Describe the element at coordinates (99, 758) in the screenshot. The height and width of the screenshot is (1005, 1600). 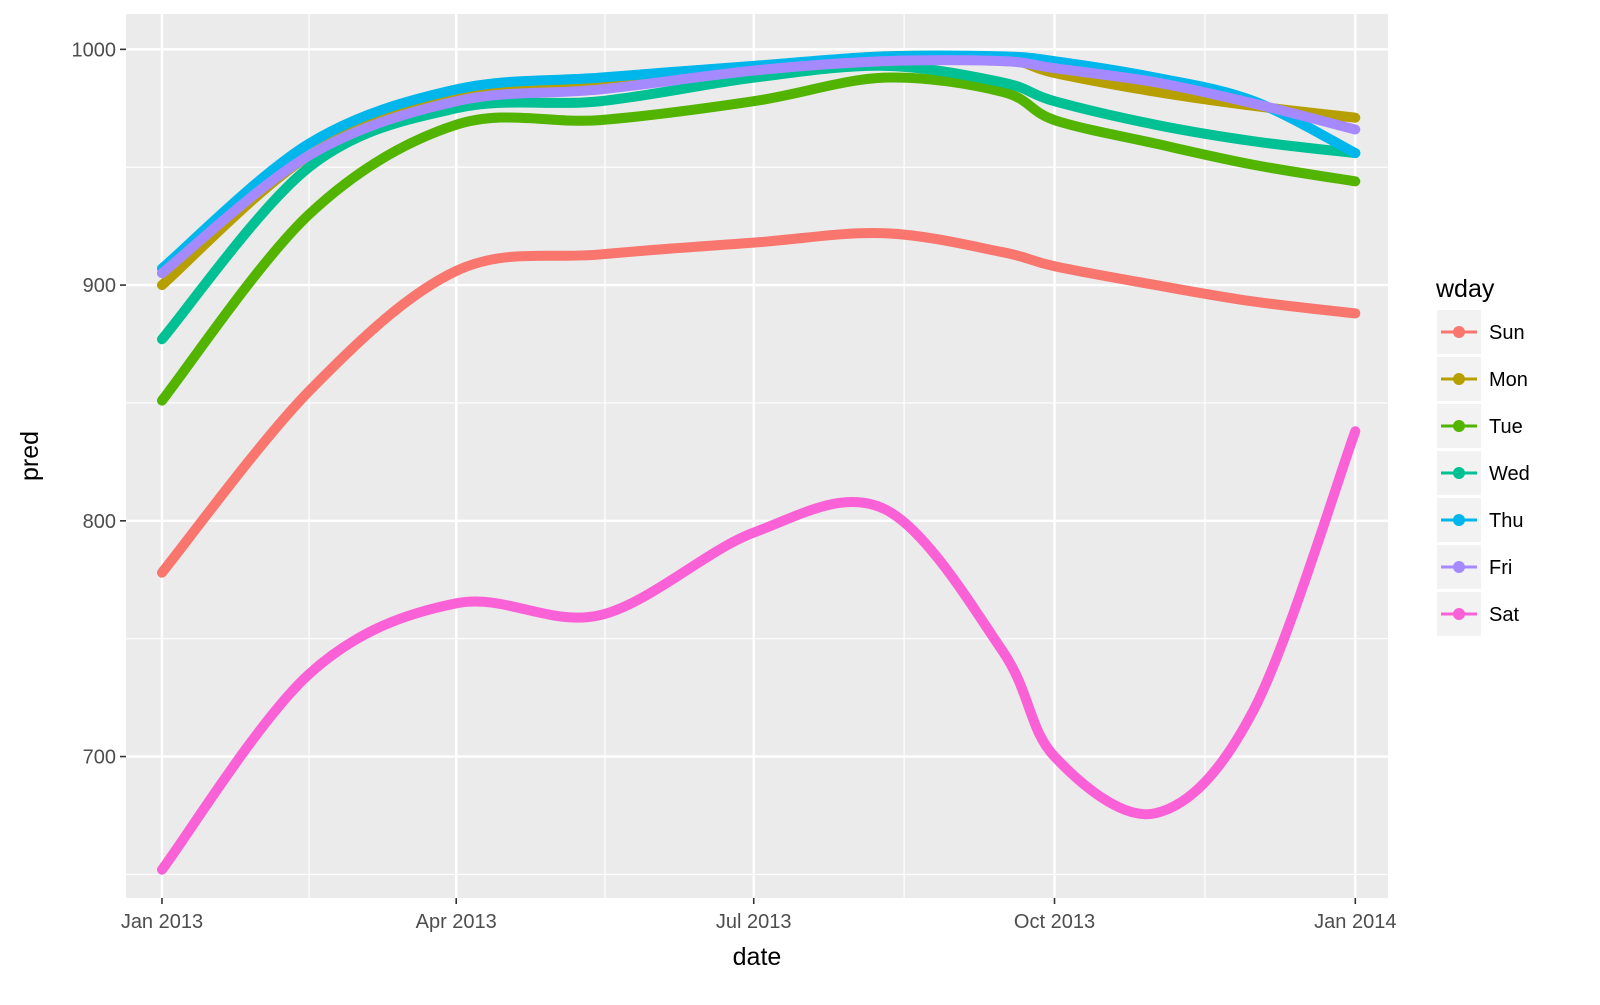
I see `y-tick-label: 700` at that location.